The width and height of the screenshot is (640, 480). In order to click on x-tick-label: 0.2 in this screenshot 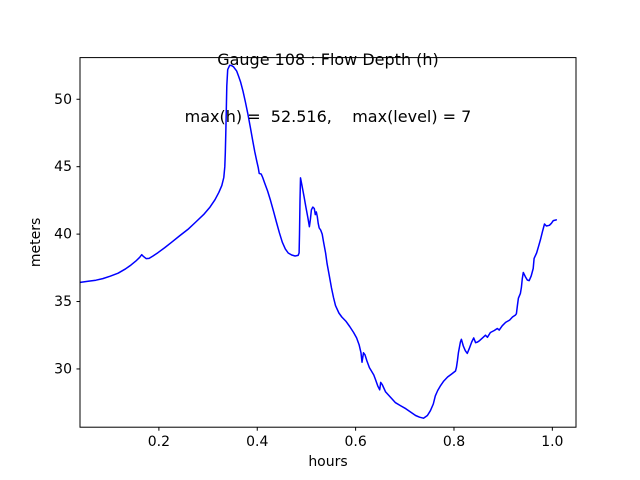, I will do `click(159, 442)`.